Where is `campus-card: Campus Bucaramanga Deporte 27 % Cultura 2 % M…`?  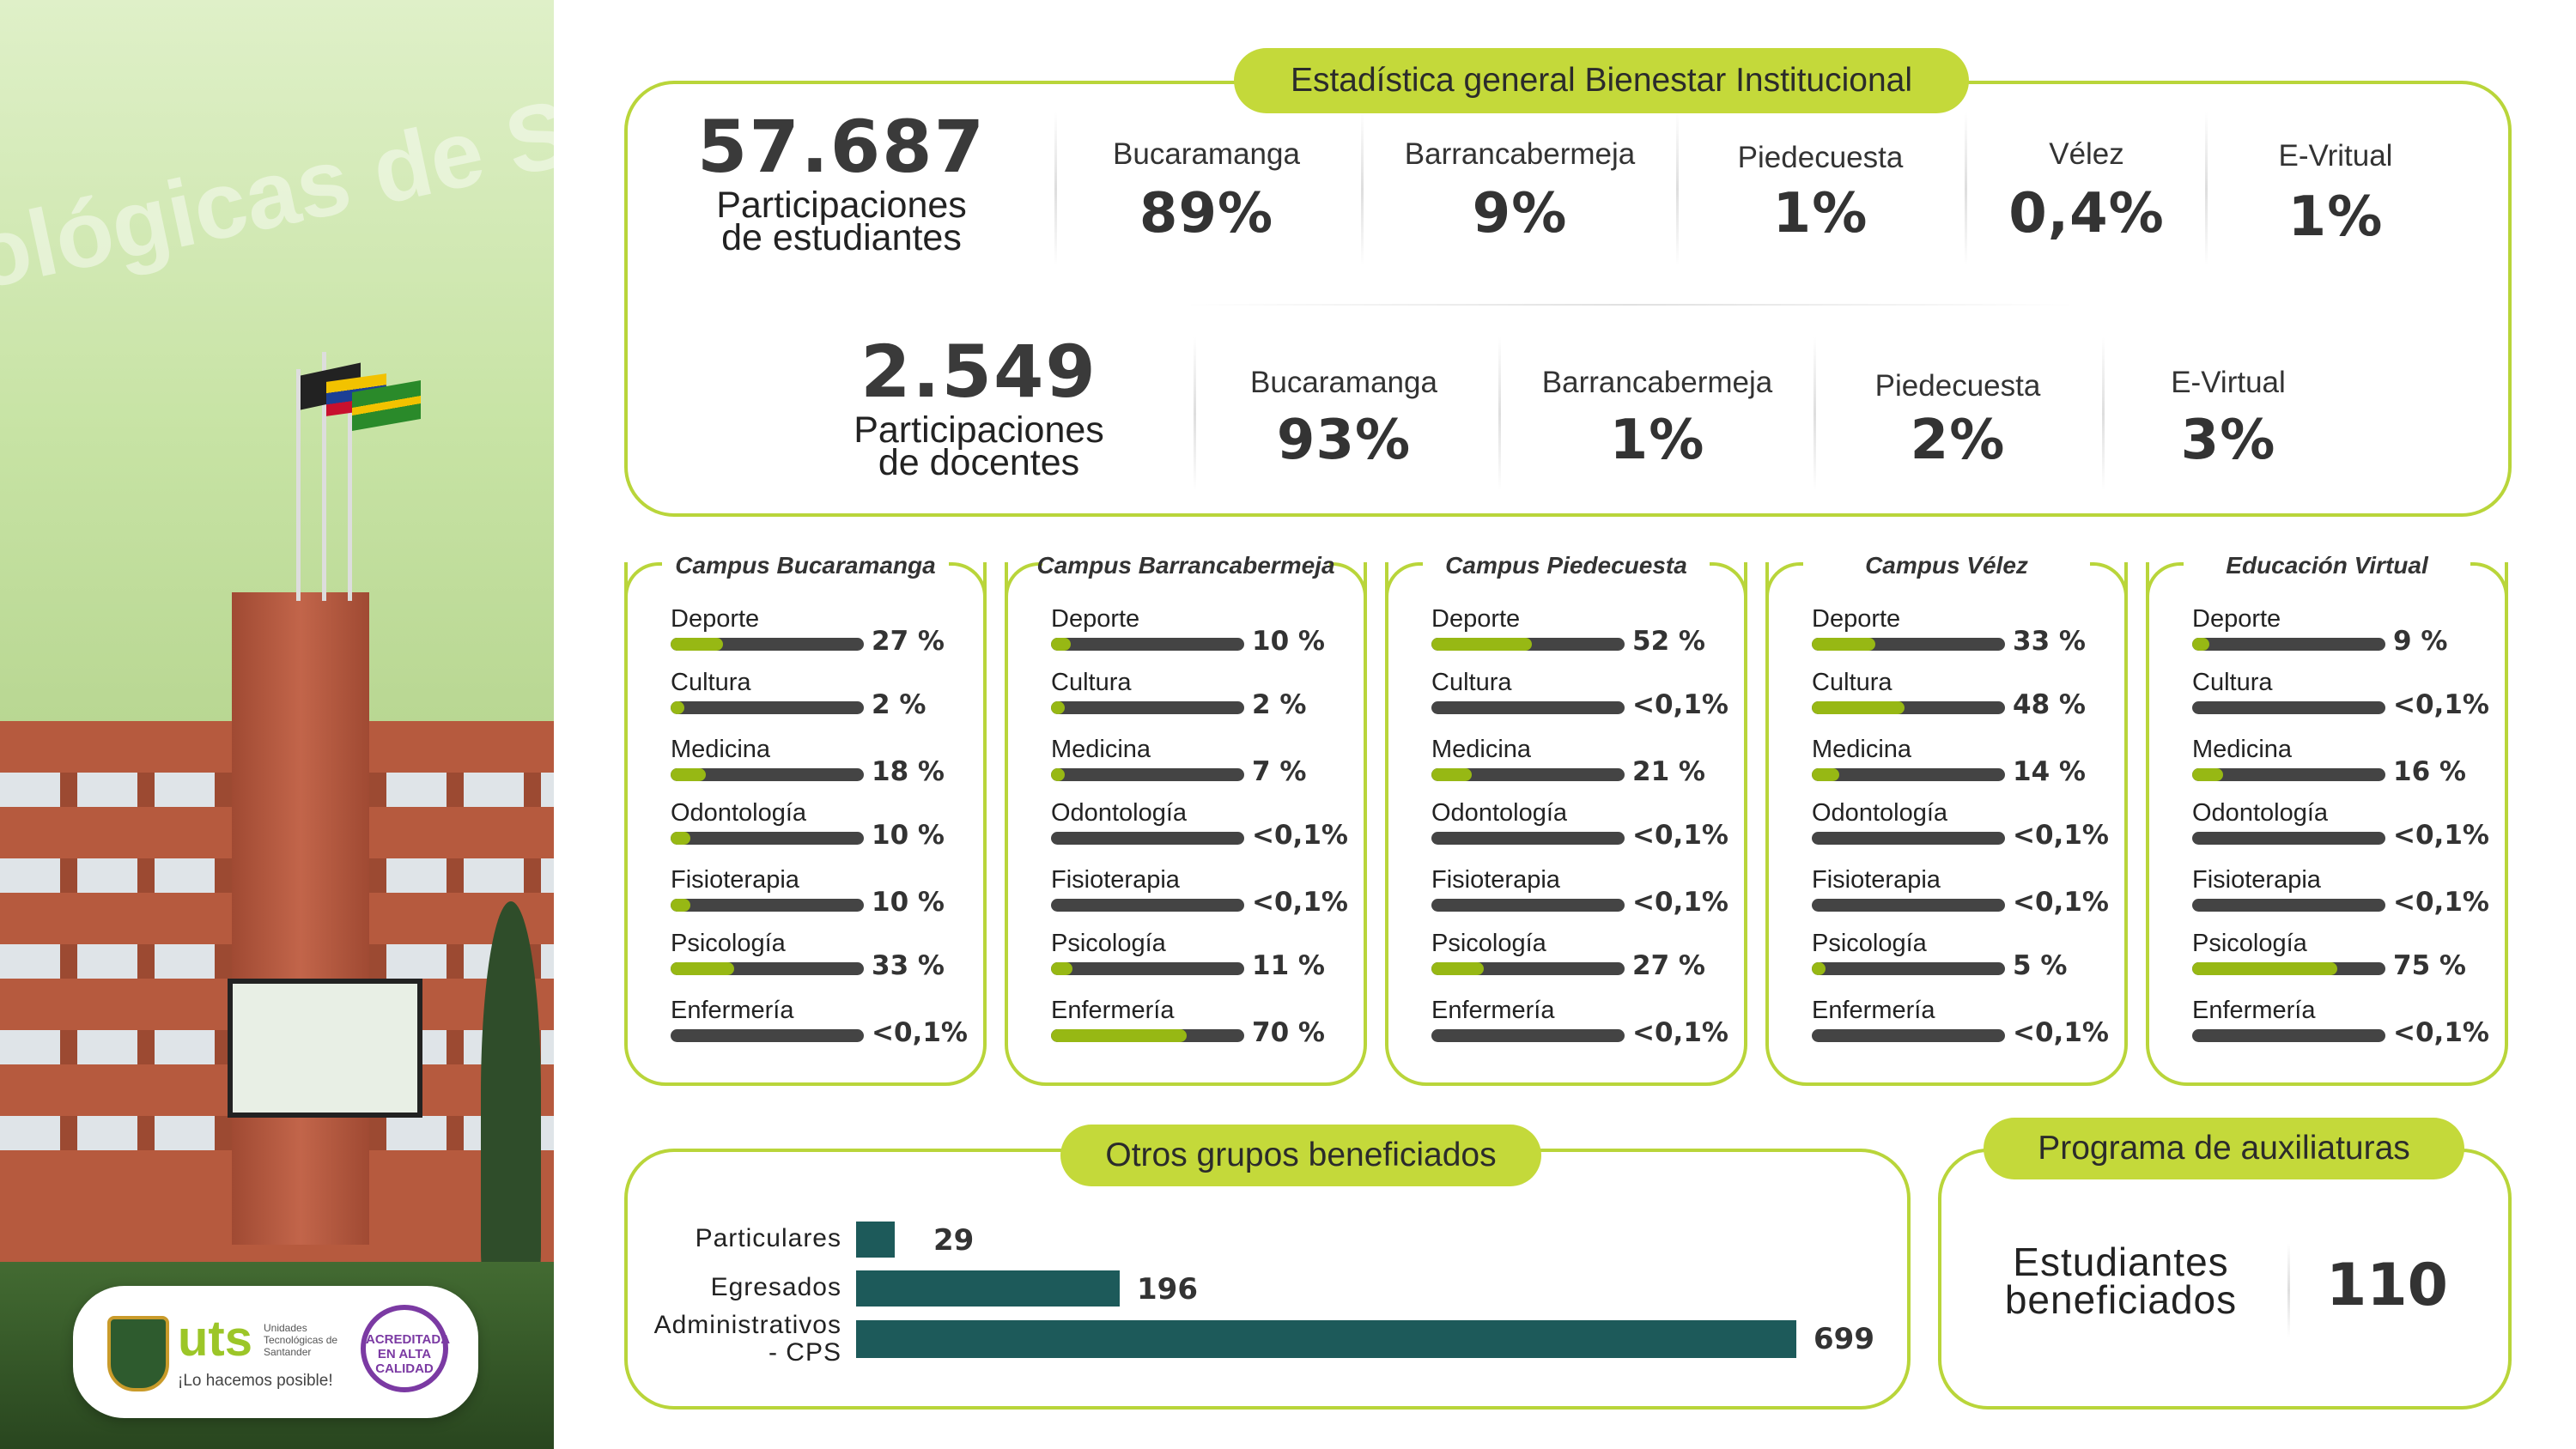
campus-card: Campus Bucaramanga Deporte 27 % Cultura 2 % M… is located at coordinates (806, 819).